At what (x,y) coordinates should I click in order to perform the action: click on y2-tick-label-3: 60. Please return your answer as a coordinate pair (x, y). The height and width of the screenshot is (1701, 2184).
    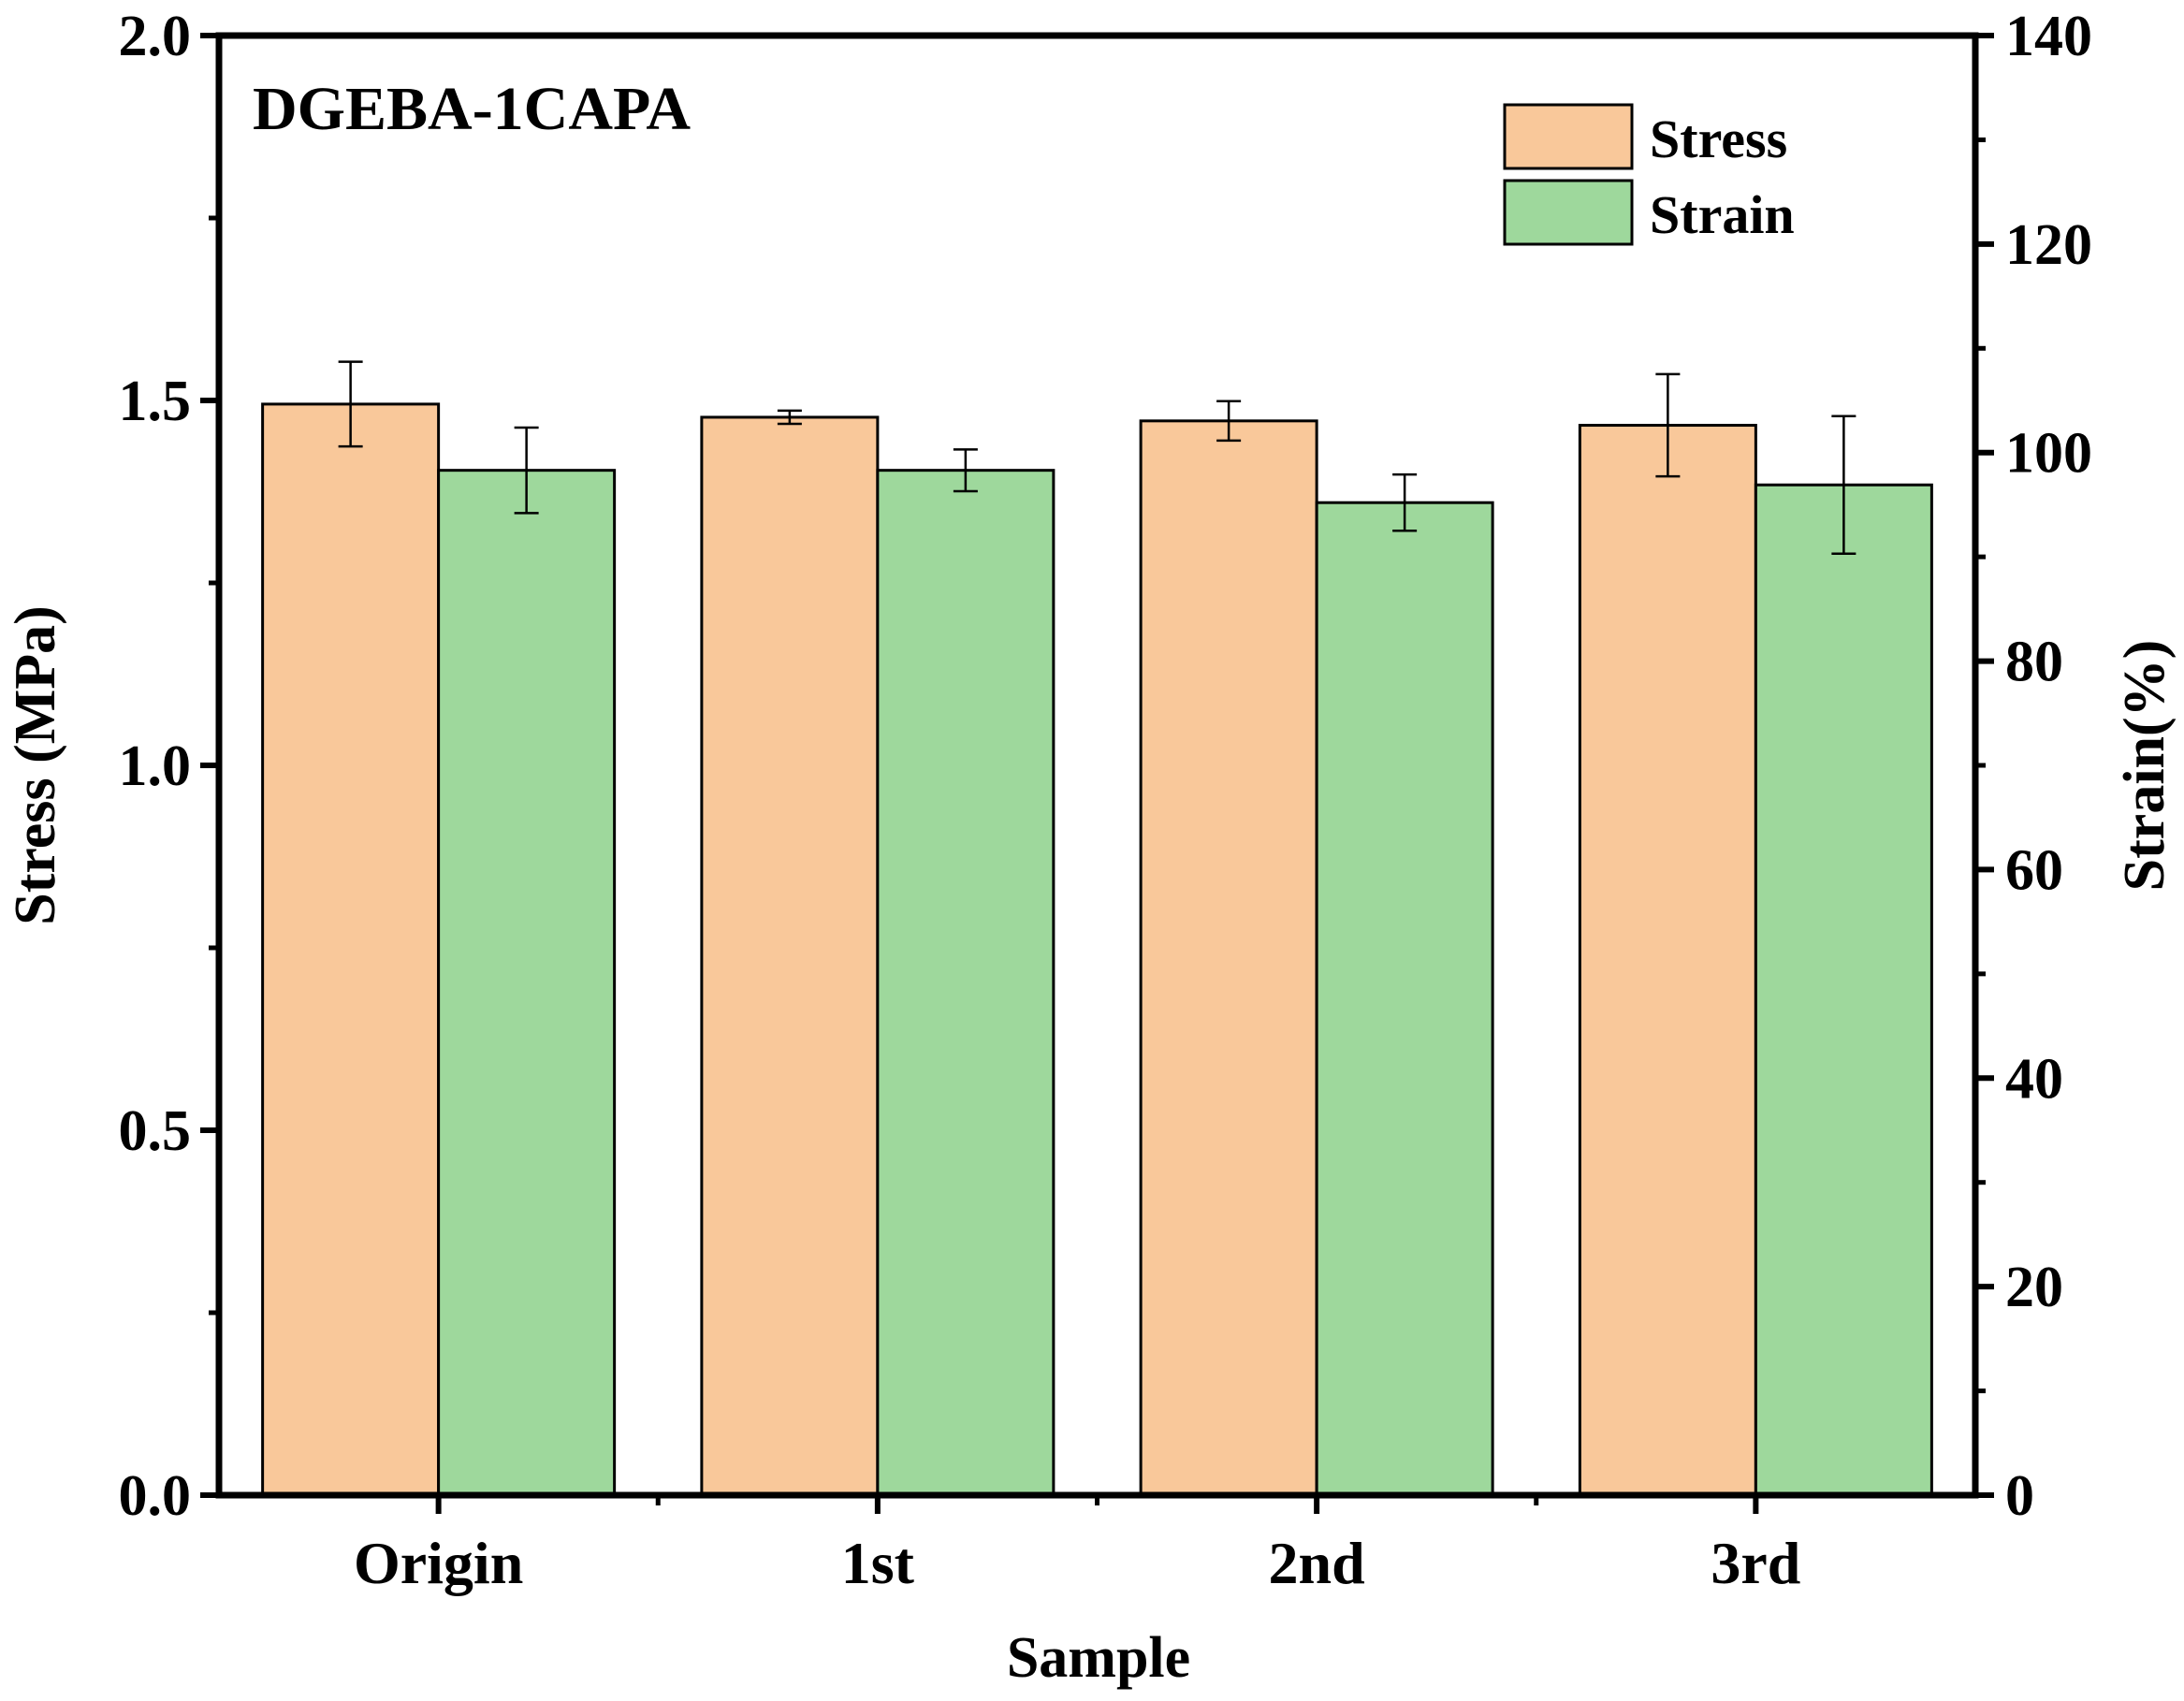
    Looking at the image, I should click on (2034, 870).